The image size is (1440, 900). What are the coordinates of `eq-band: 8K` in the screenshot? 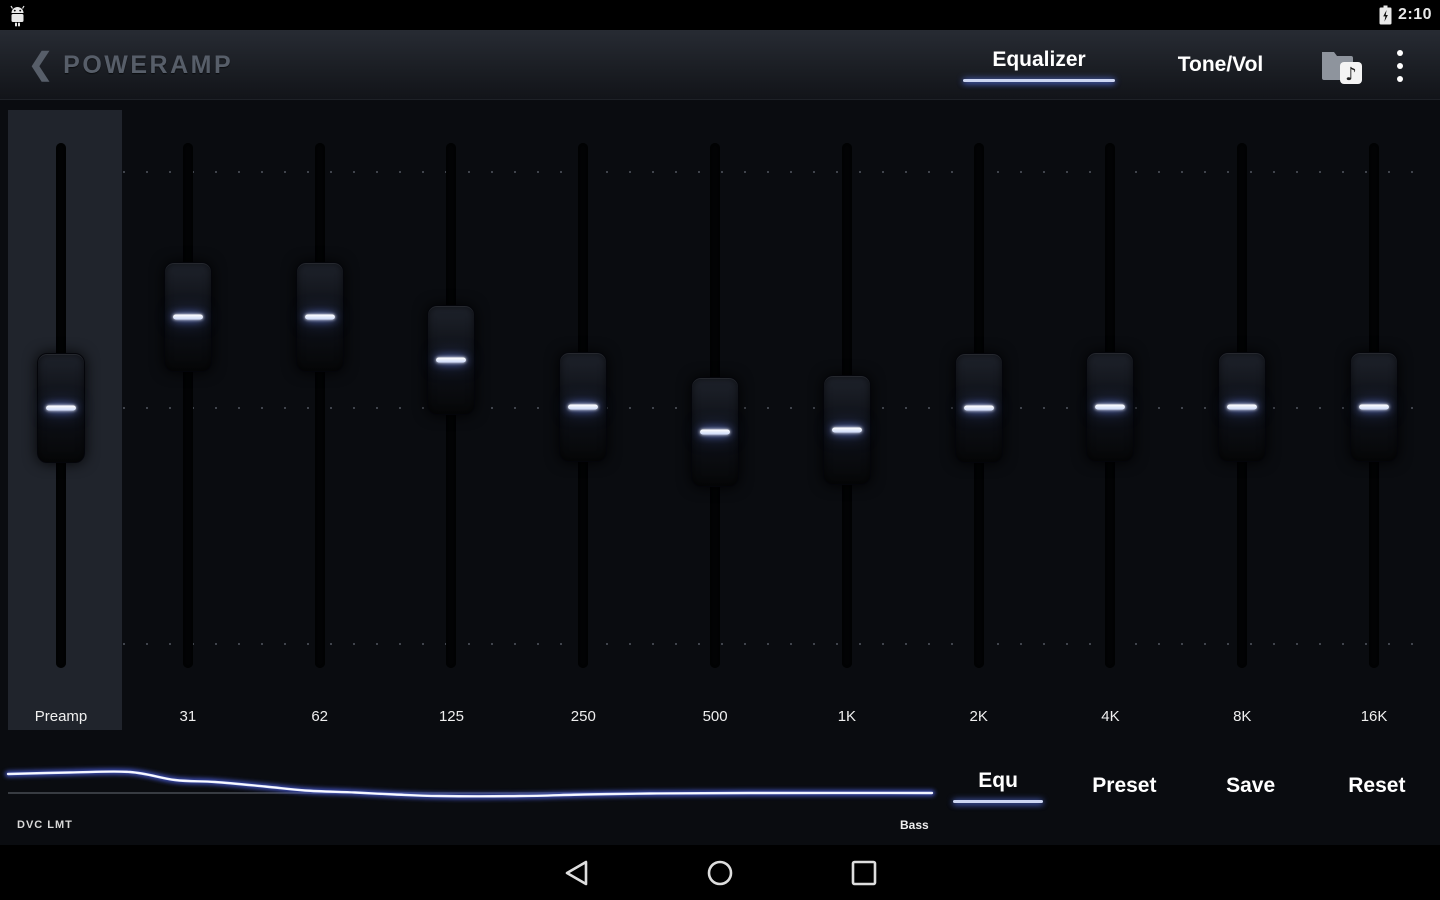 It's located at (1242, 415).